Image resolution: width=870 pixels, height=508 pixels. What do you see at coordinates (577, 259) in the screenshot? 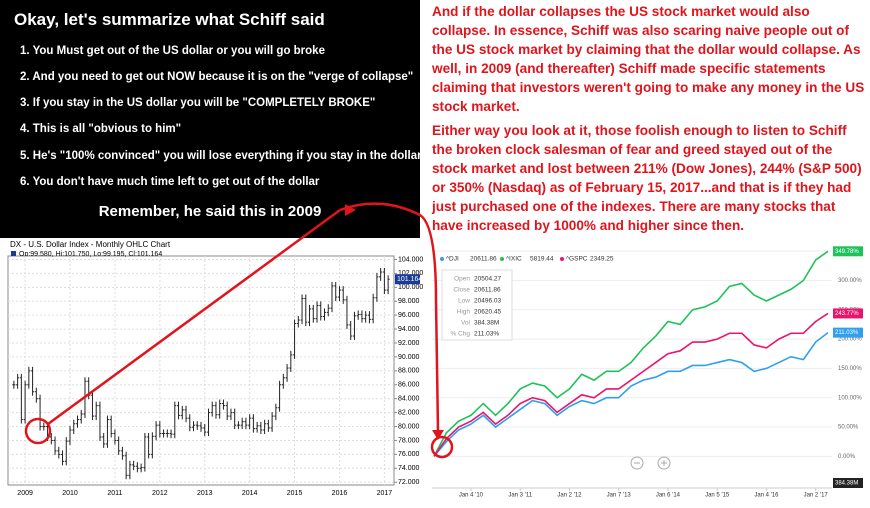
I see `legend-name: ^GSPC` at bounding box center [577, 259].